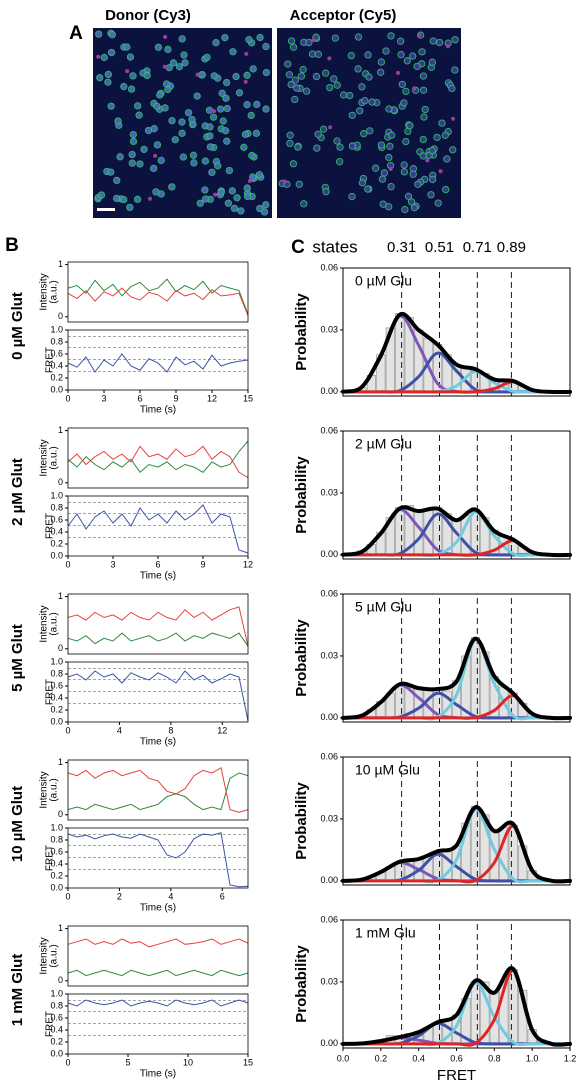 Image resolution: width=578 pixels, height=1087 pixels. What do you see at coordinates (343, 1058) in the screenshot?
I see `x-tick-label: 0.0` at bounding box center [343, 1058].